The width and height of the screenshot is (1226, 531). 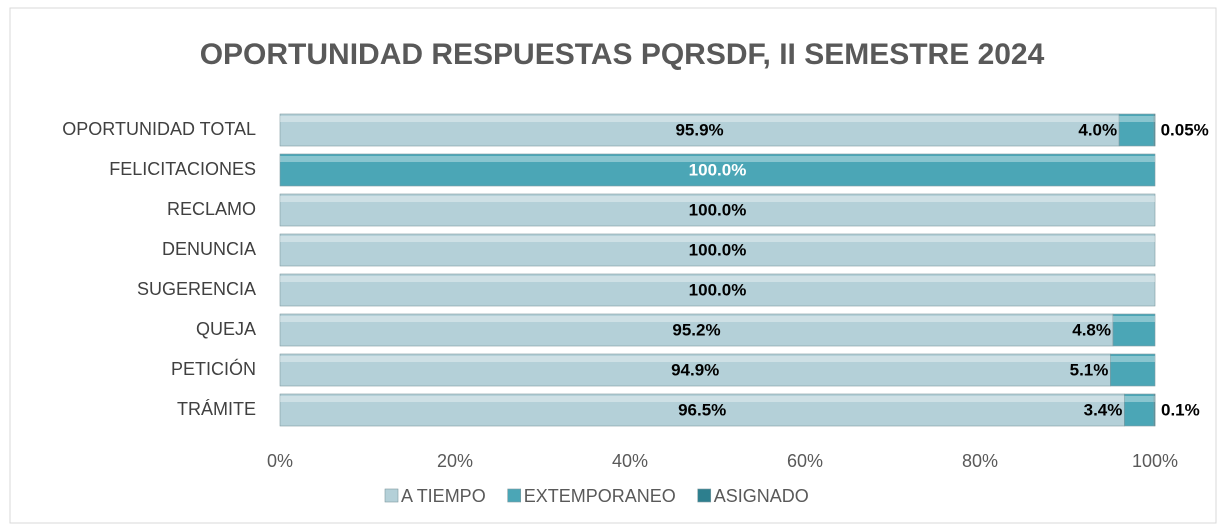 I want to click on data-label: 95.2%, so click(x=696, y=329).